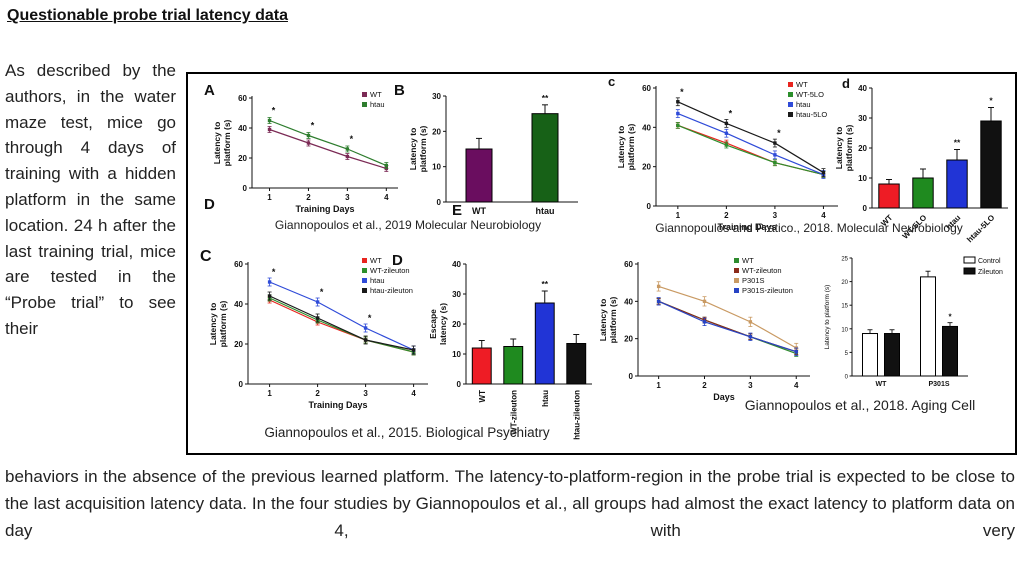 This screenshot has width=1023, height=570. Describe the element at coordinates (397, 260) in the screenshot. I see `panel-label-D-2015: D` at that location.